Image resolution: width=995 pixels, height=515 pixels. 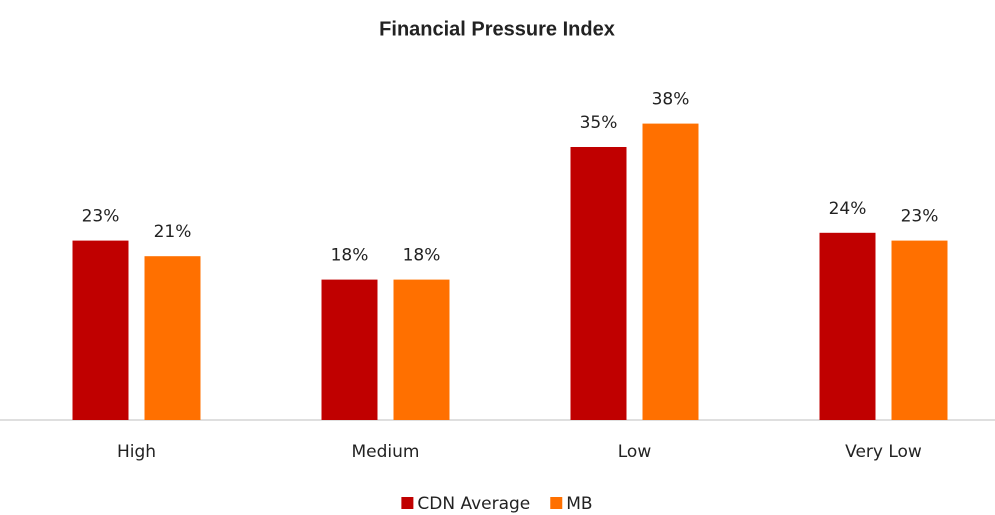 I want to click on x-tick-label: Low, so click(x=635, y=452).